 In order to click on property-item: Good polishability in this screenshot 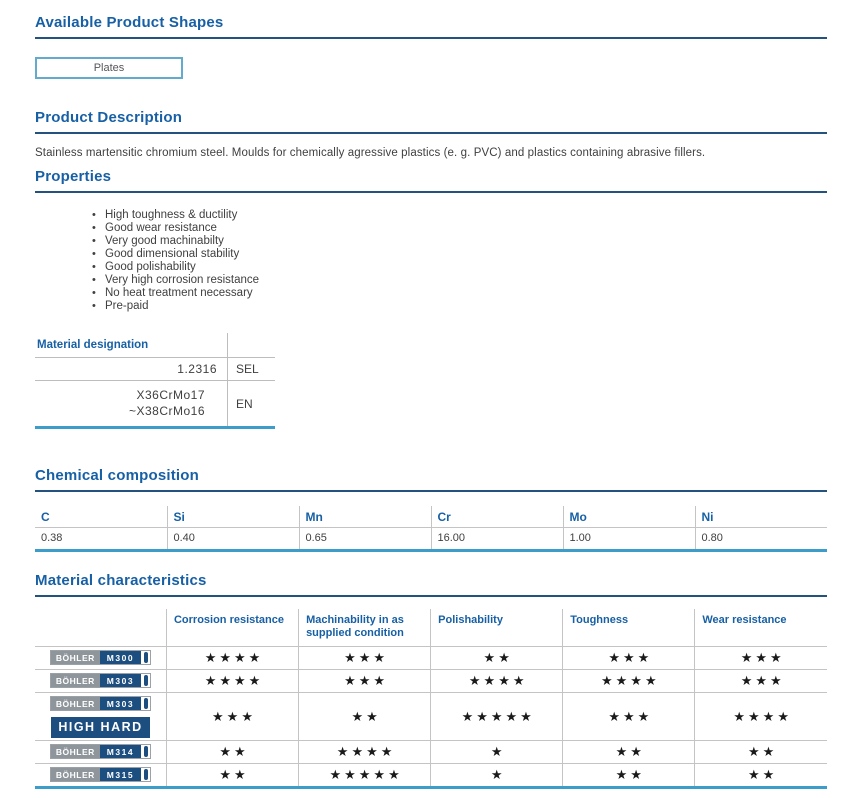, I will do `click(459, 267)`.